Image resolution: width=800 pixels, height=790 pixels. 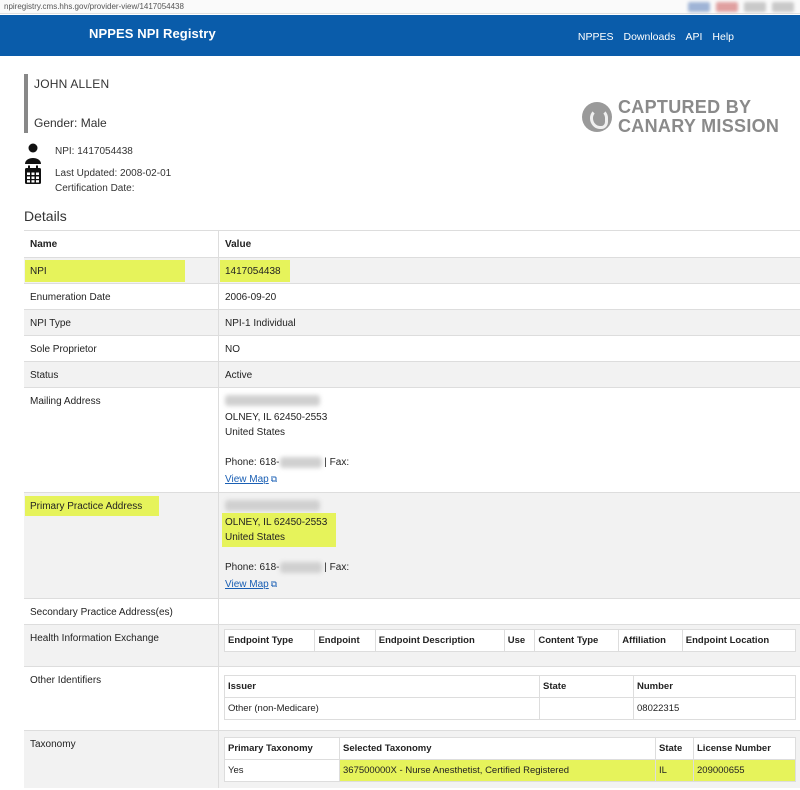 I want to click on npi-value: 1417054438, so click(x=253, y=271).